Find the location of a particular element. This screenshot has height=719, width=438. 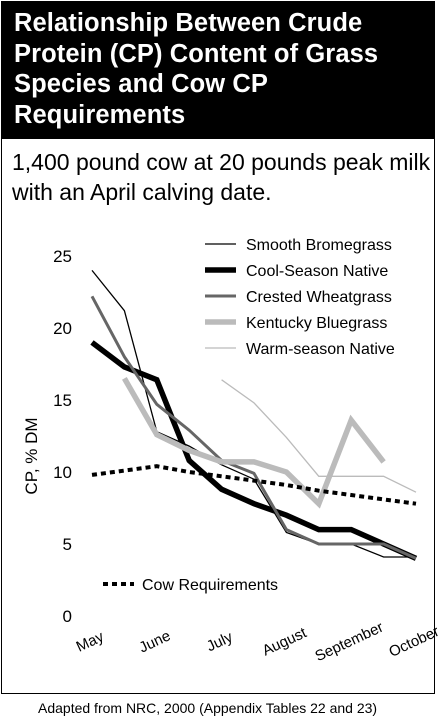

series-line-kentucky-bluegrass is located at coordinates (254, 443).